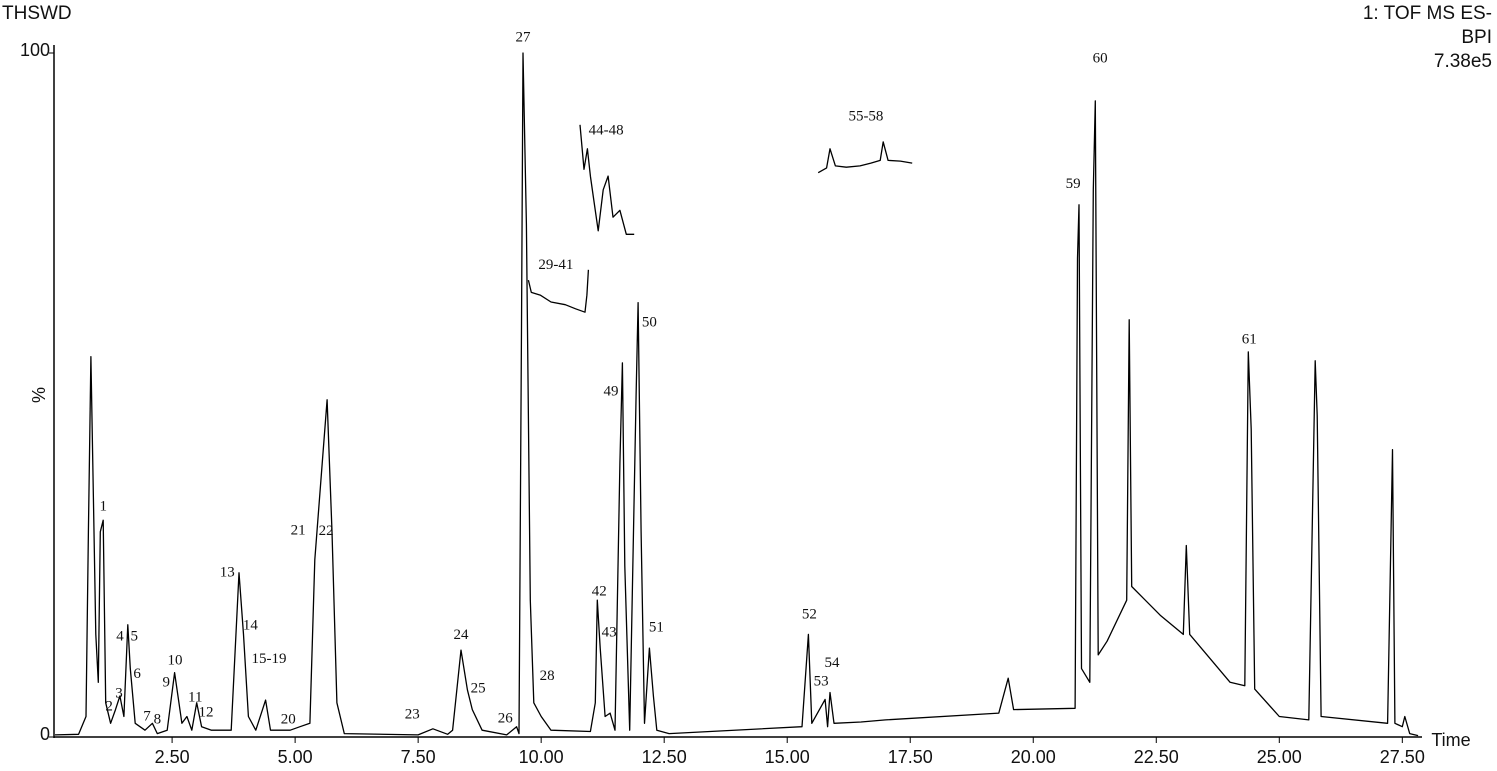 The height and width of the screenshot is (771, 1497). Describe the element at coordinates (1033, 757) in the screenshot. I see `x-tick-label: 20.00` at that location.